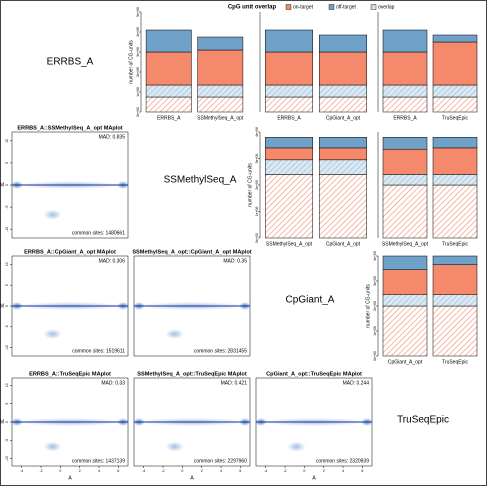  What do you see at coordinates (220, 351) in the screenshot?
I see `sites-label: common sites: 2831455` at bounding box center [220, 351].